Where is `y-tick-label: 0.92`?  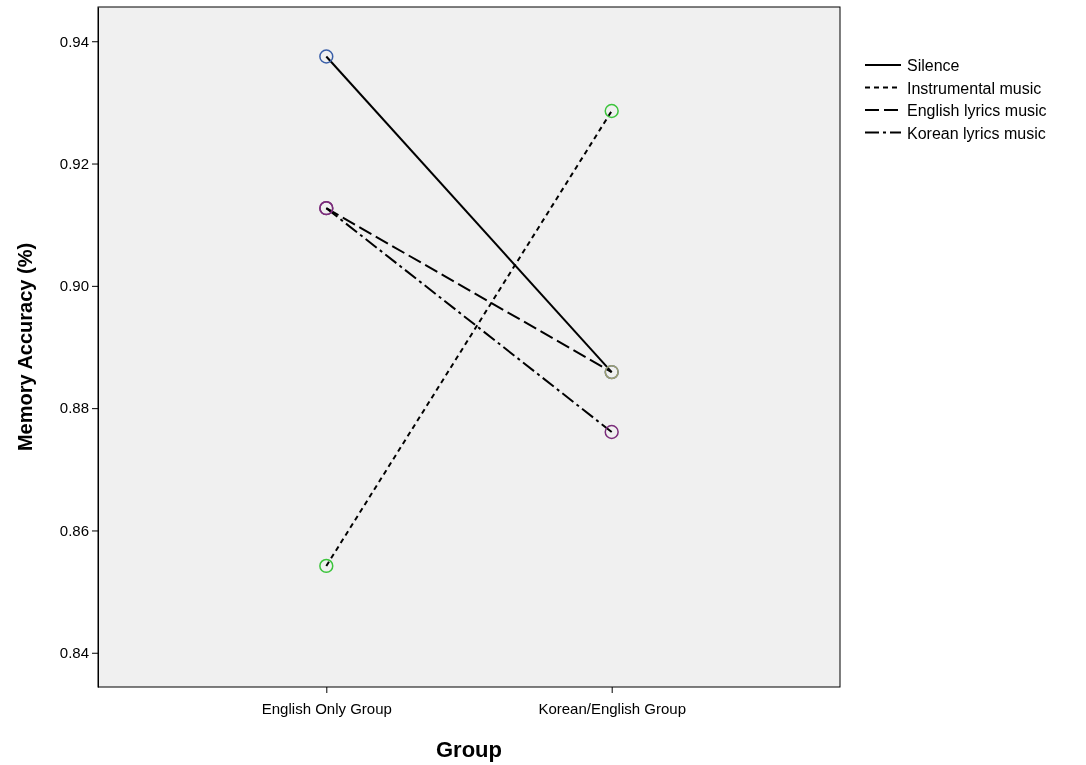 y-tick-label: 0.92 is located at coordinates (74, 163).